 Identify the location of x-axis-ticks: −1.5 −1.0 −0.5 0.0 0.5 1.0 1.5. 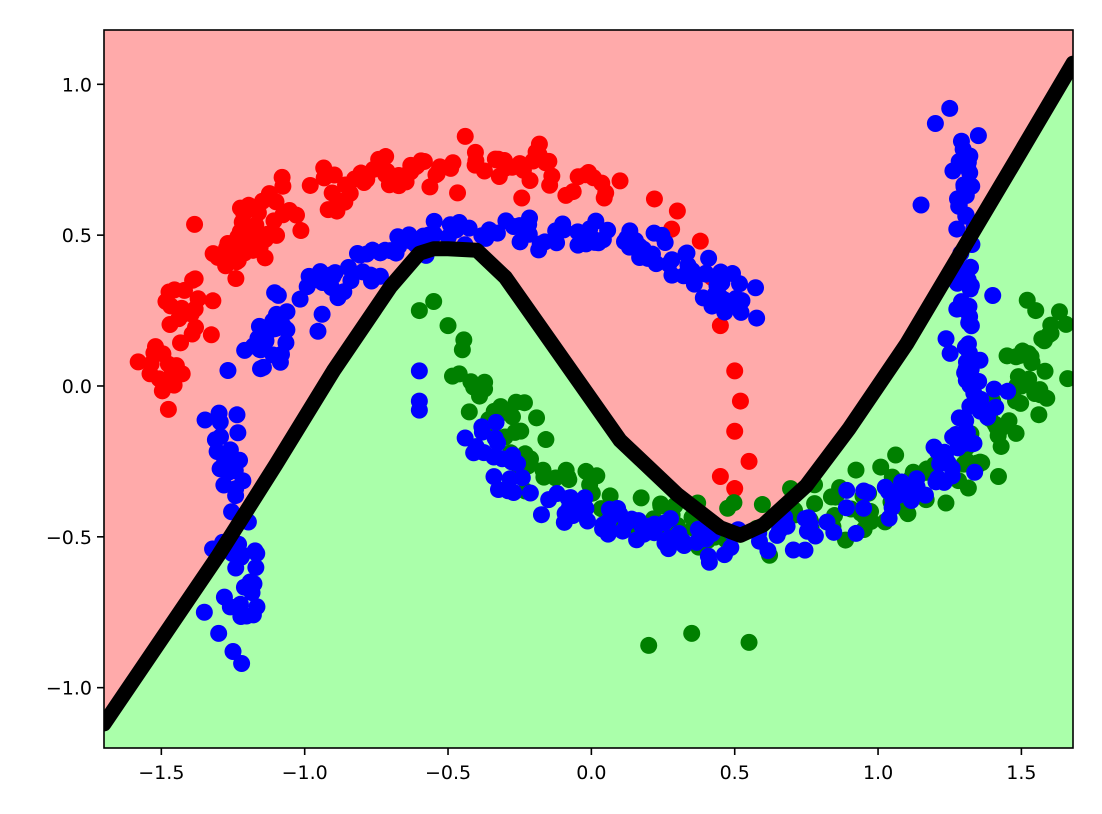
(587, 766).